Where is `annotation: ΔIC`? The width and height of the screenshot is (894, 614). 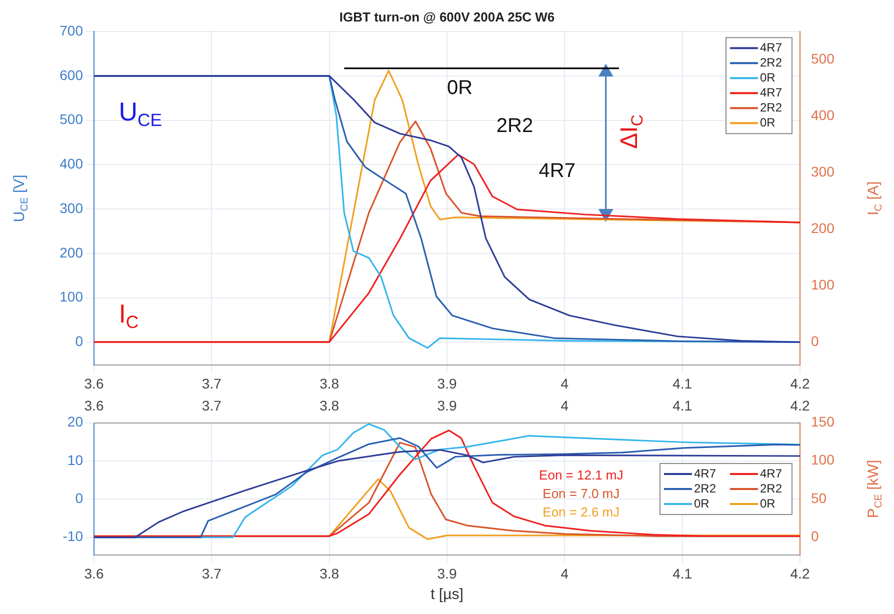 annotation: ΔIC is located at coordinates (631, 131).